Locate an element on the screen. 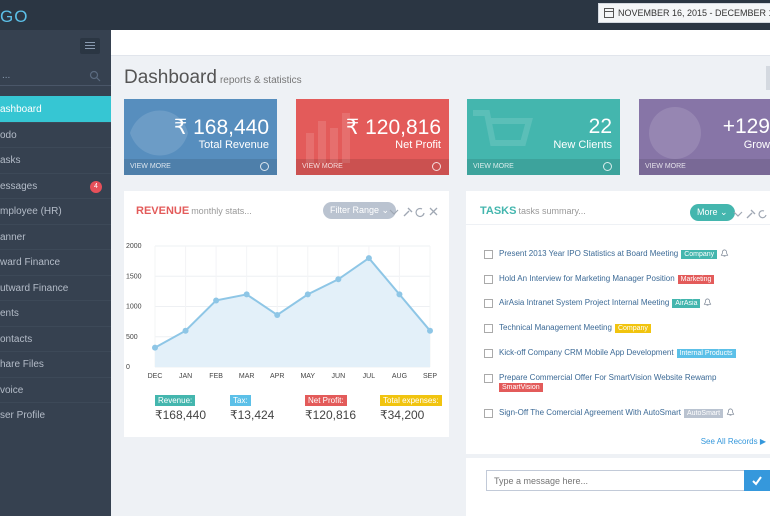 This screenshot has height=516, width=770. legend-value: ₹168,440 is located at coordinates (181, 415).